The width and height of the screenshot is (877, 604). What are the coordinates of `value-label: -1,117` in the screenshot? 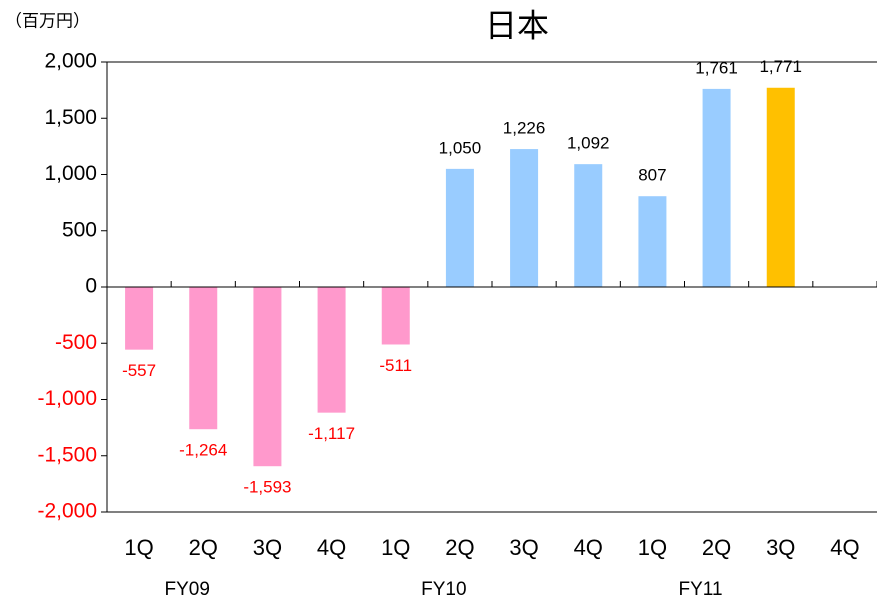 It's located at (331, 433).